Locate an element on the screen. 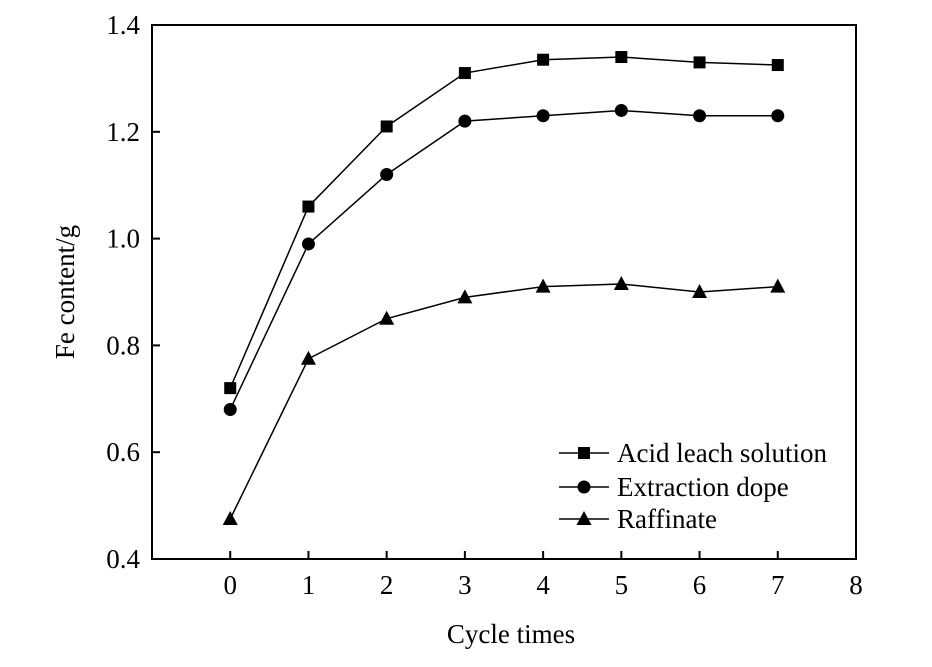  y-tick-label: 0.6 is located at coordinates (123, 452).